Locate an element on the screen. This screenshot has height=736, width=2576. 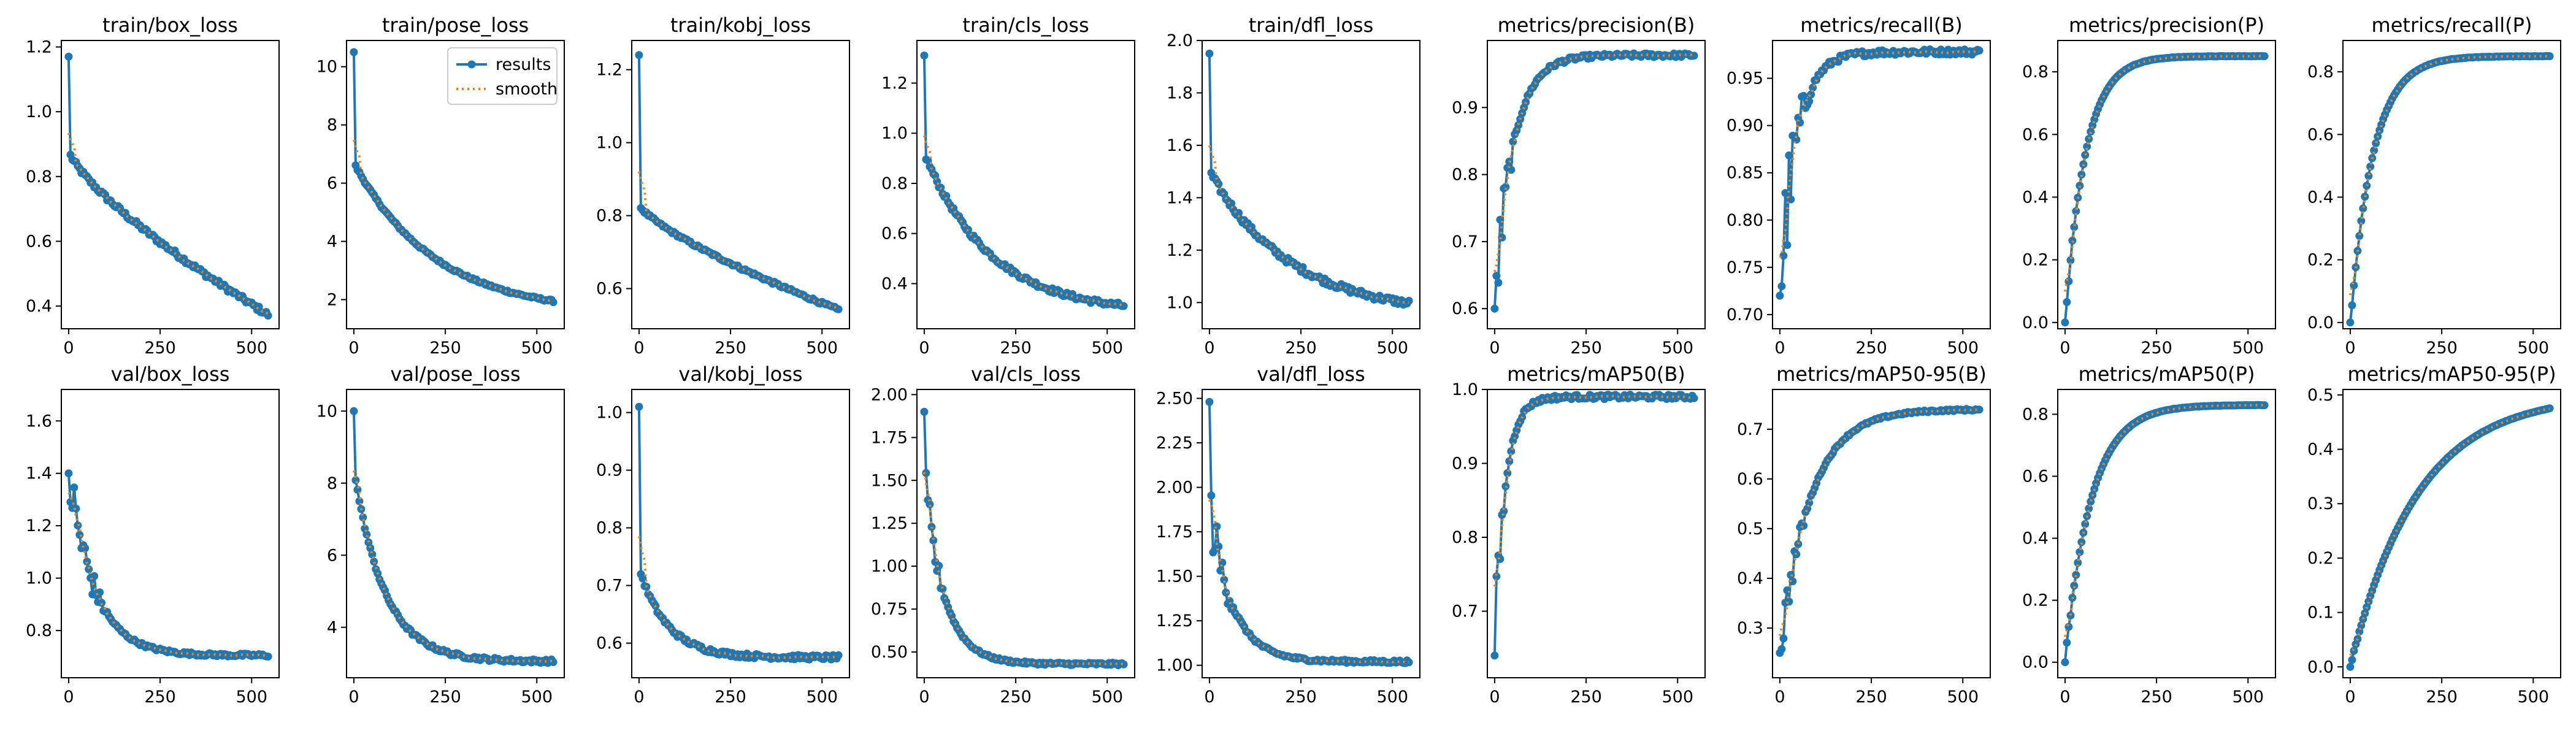
panel-title: metrics/precision(B) is located at coordinates (1596, 25).